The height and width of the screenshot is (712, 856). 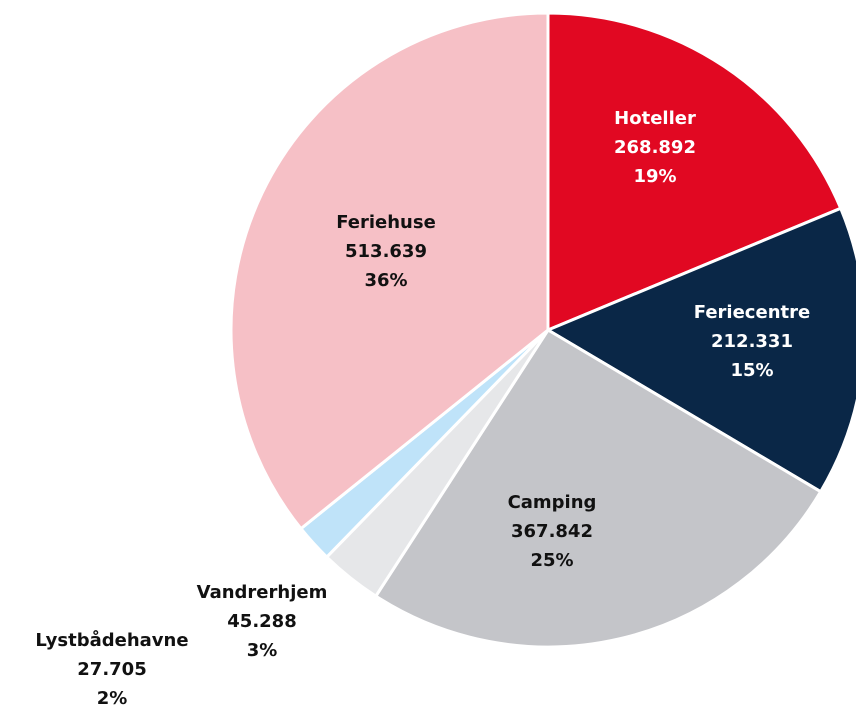 I want to click on slice-name: Lystbådehavne, so click(x=111, y=640).